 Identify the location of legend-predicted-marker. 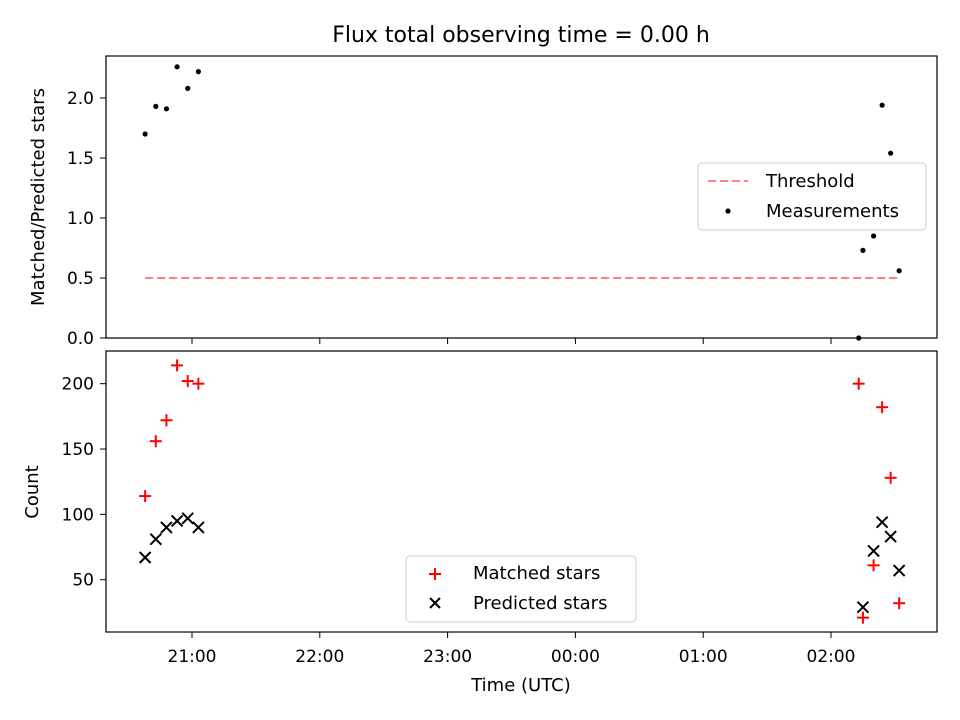
(435, 603).